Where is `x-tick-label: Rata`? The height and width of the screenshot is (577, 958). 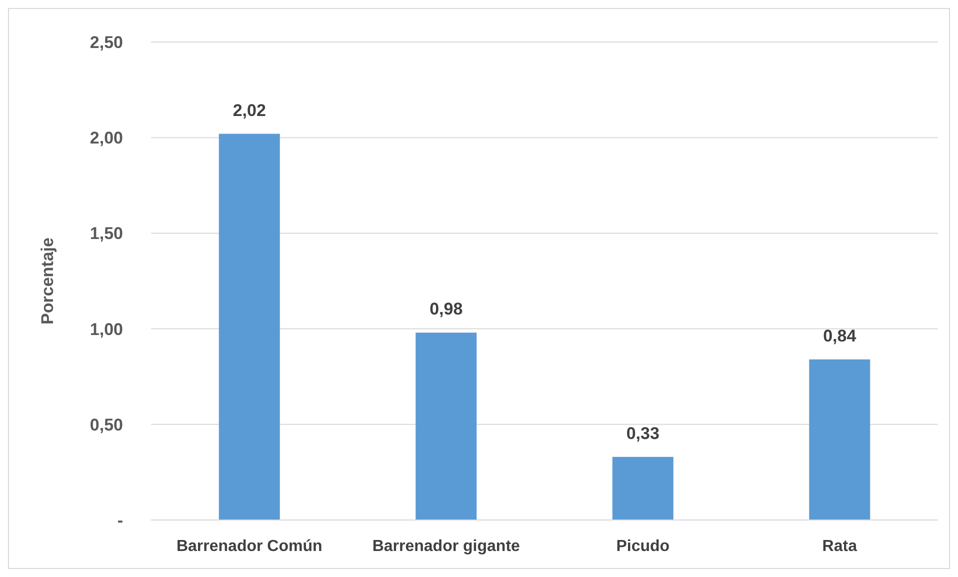 x-tick-label: Rata is located at coordinates (840, 546).